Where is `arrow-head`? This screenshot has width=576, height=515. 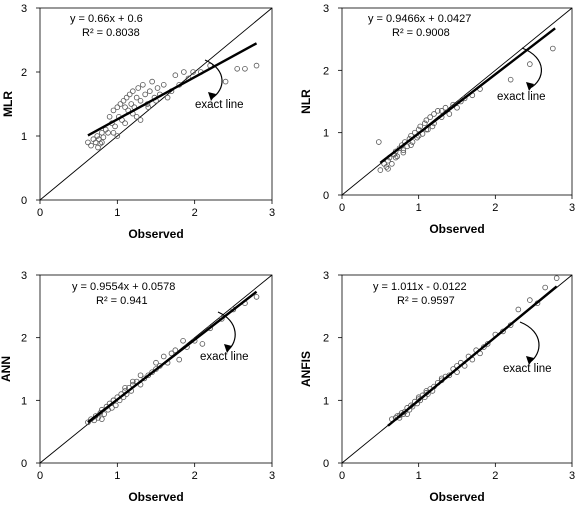 arrow-head is located at coordinates (228, 348).